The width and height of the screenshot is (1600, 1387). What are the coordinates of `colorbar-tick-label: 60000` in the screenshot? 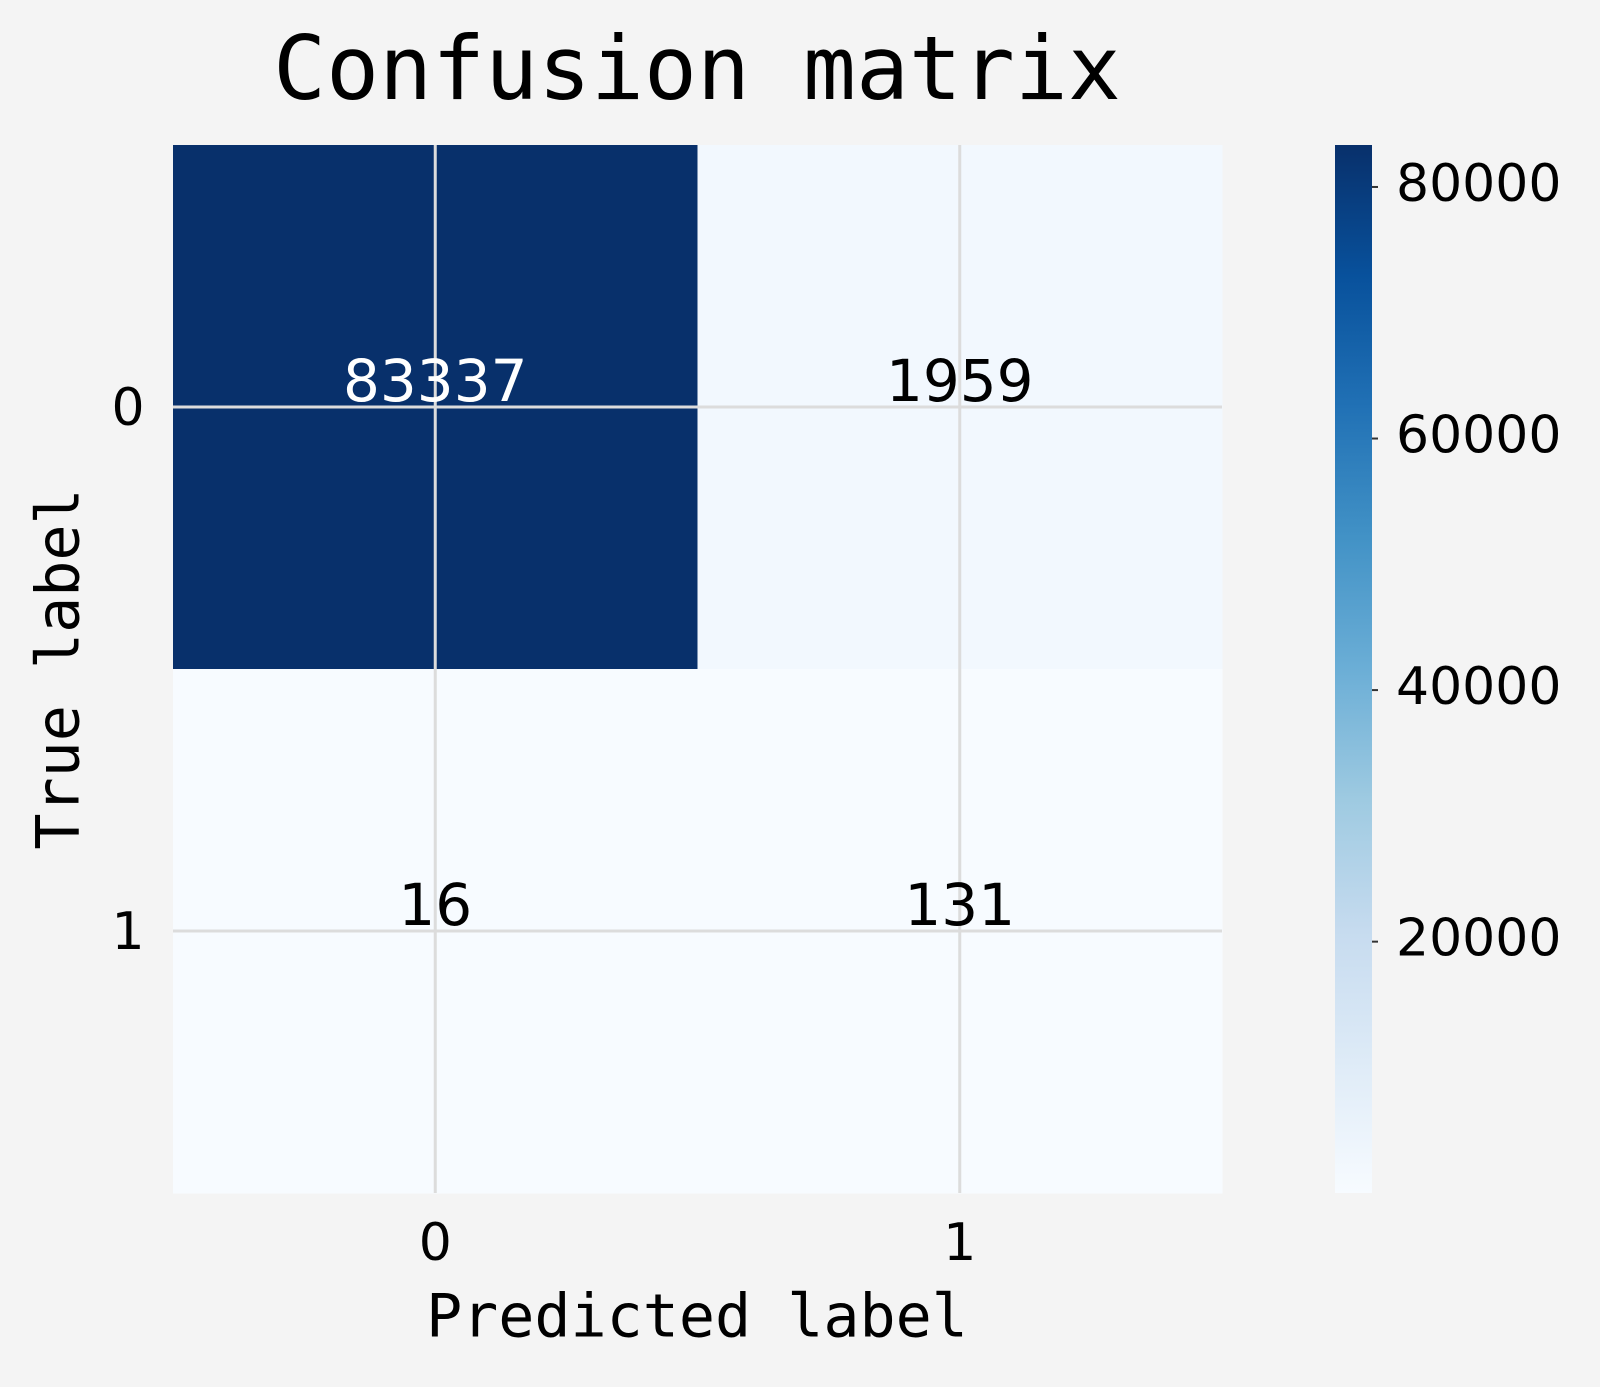 It's located at (1478, 436).